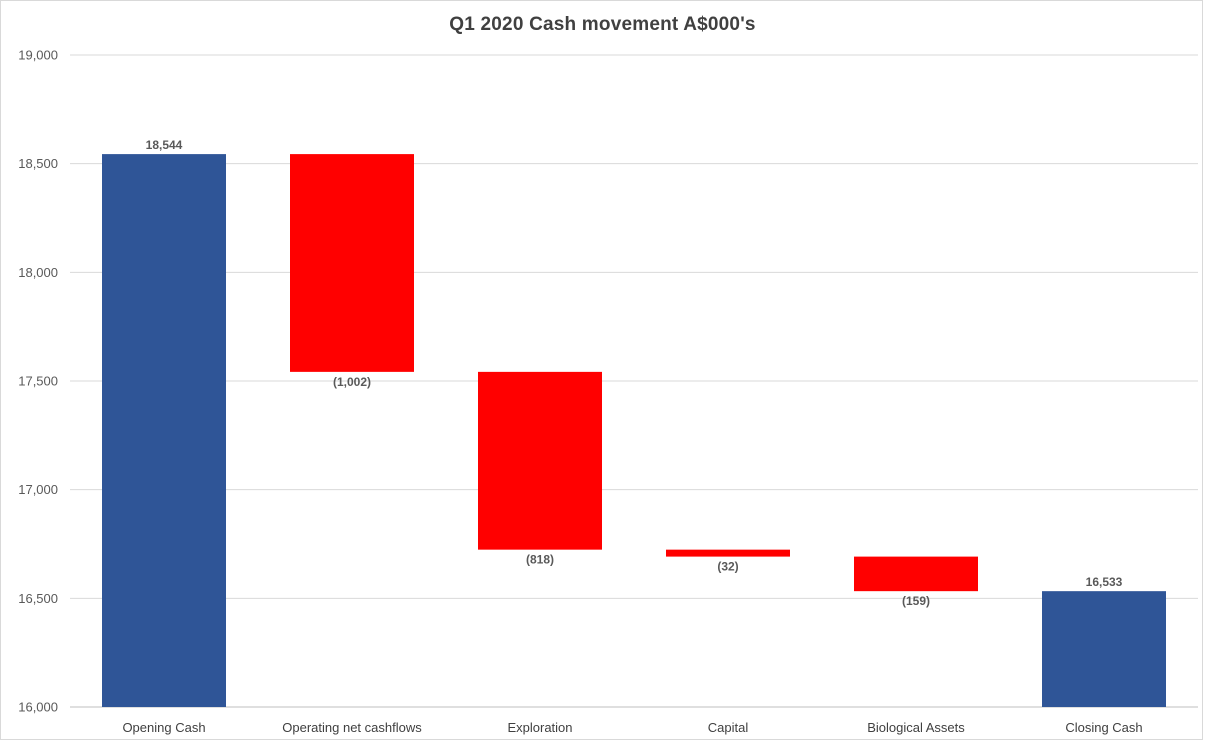 This screenshot has height=742, width=1205. What do you see at coordinates (352, 727) in the screenshot?
I see `x-category-label: Operating net cashflows` at bounding box center [352, 727].